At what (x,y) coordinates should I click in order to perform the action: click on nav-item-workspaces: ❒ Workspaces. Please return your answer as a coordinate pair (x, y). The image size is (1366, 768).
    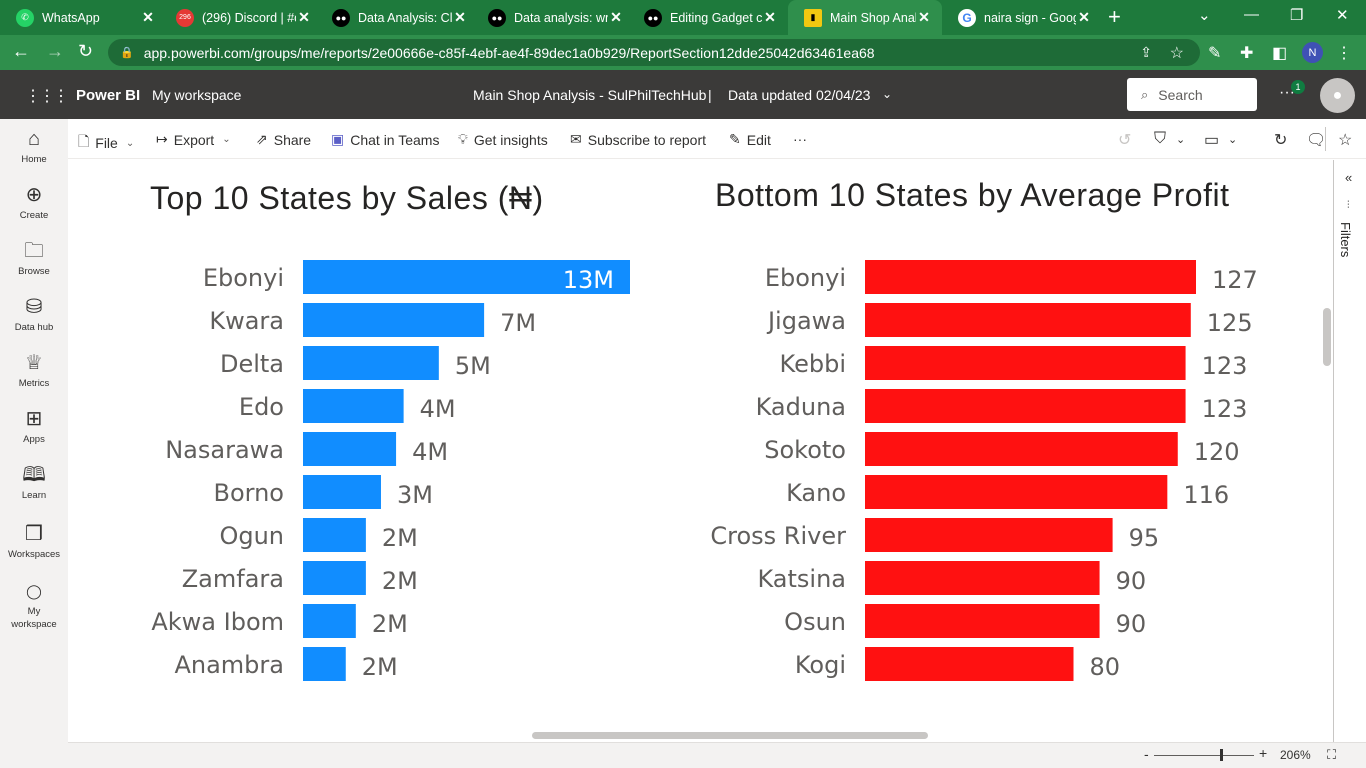
    Looking at the image, I should click on (34, 541).